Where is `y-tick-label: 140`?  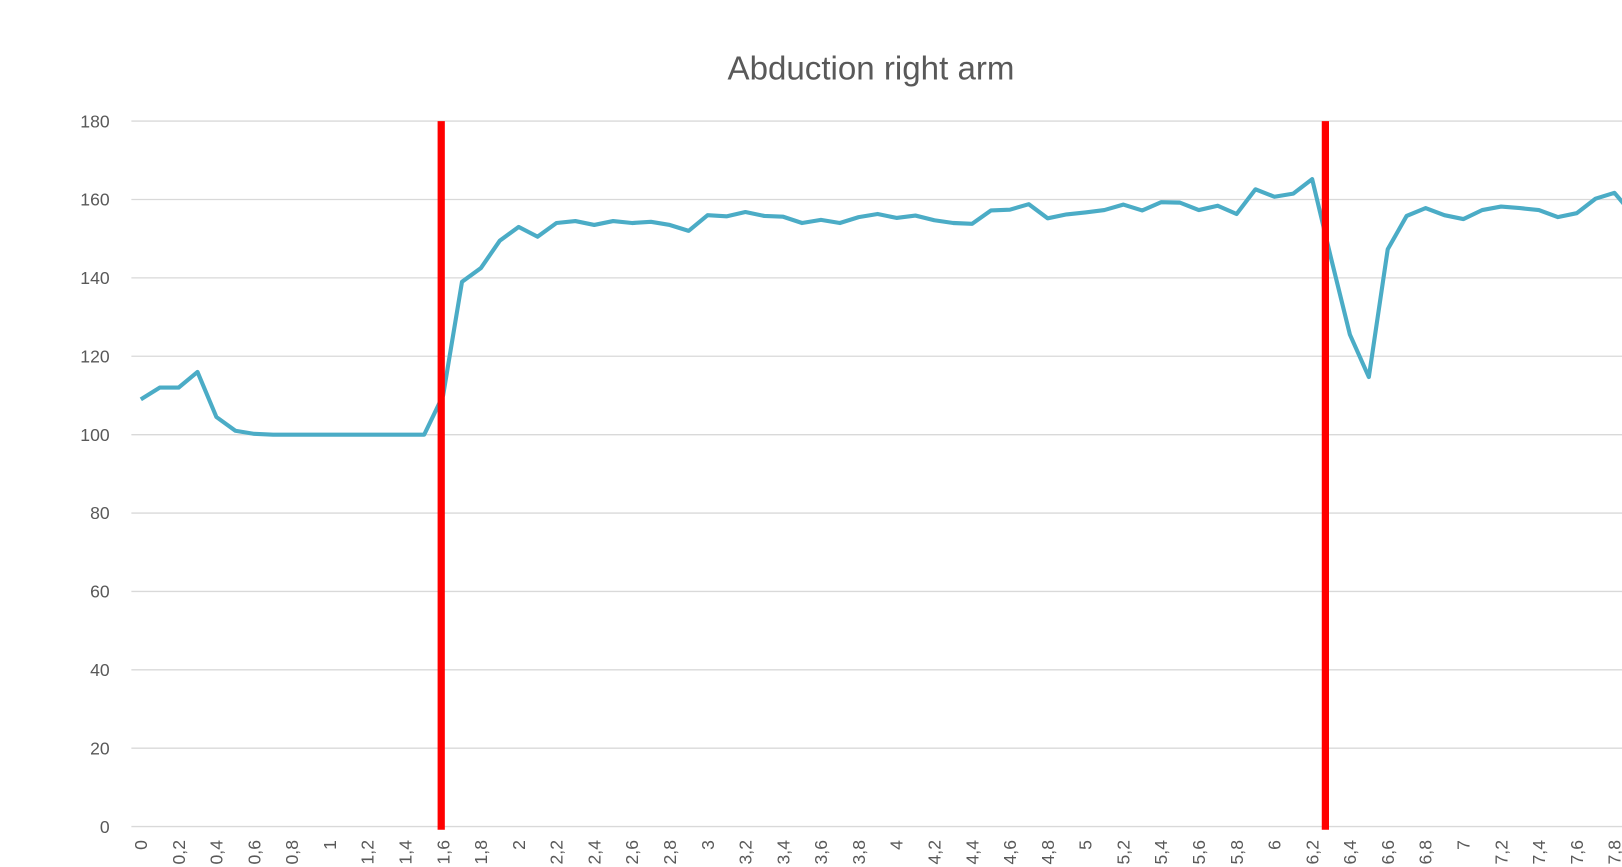 y-tick-label: 140 is located at coordinates (95, 278).